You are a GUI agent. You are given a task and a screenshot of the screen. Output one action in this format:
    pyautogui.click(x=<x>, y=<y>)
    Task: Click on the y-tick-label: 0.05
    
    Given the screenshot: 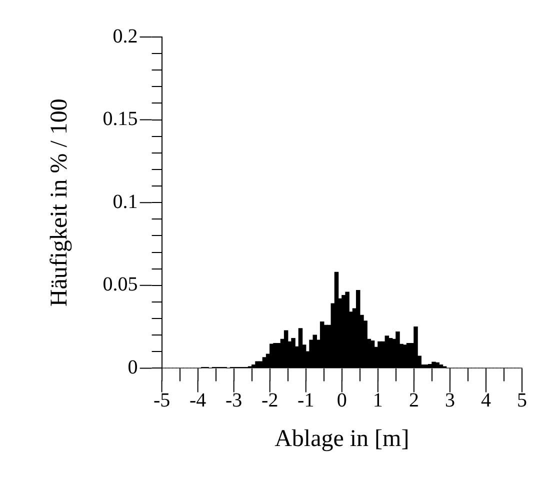 What is the action you would take?
    pyautogui.click(x=120, y=285)
    